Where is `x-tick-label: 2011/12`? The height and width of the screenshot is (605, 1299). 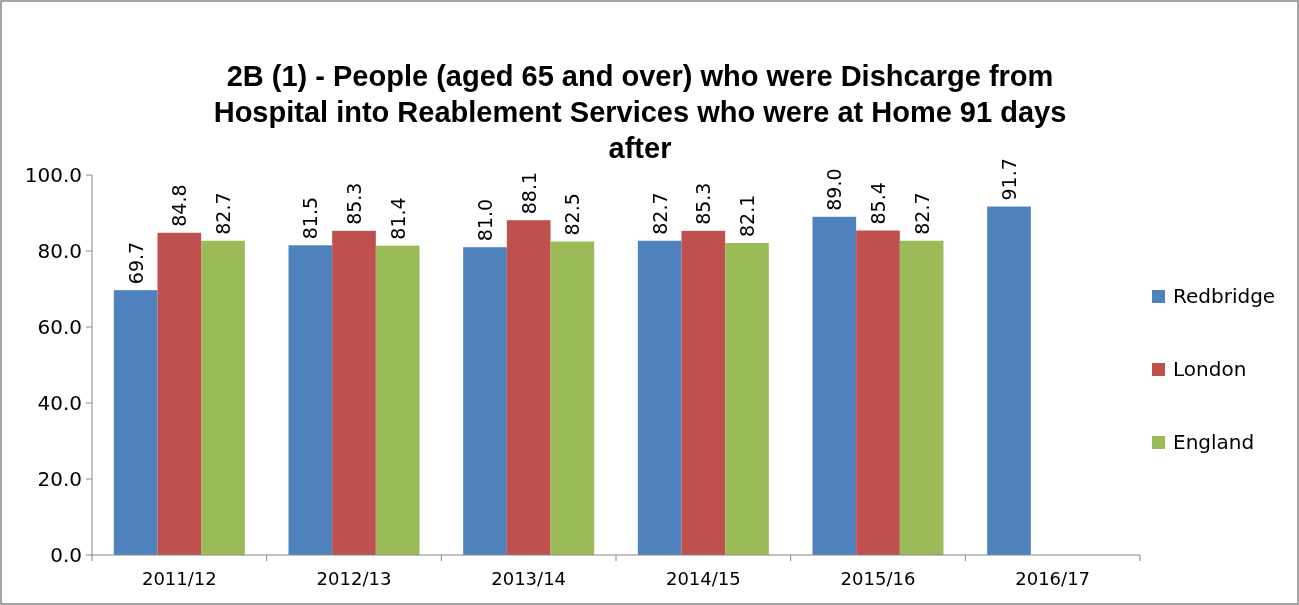
x-tick-label: 2011/12 is located at coordinates (179, 578).